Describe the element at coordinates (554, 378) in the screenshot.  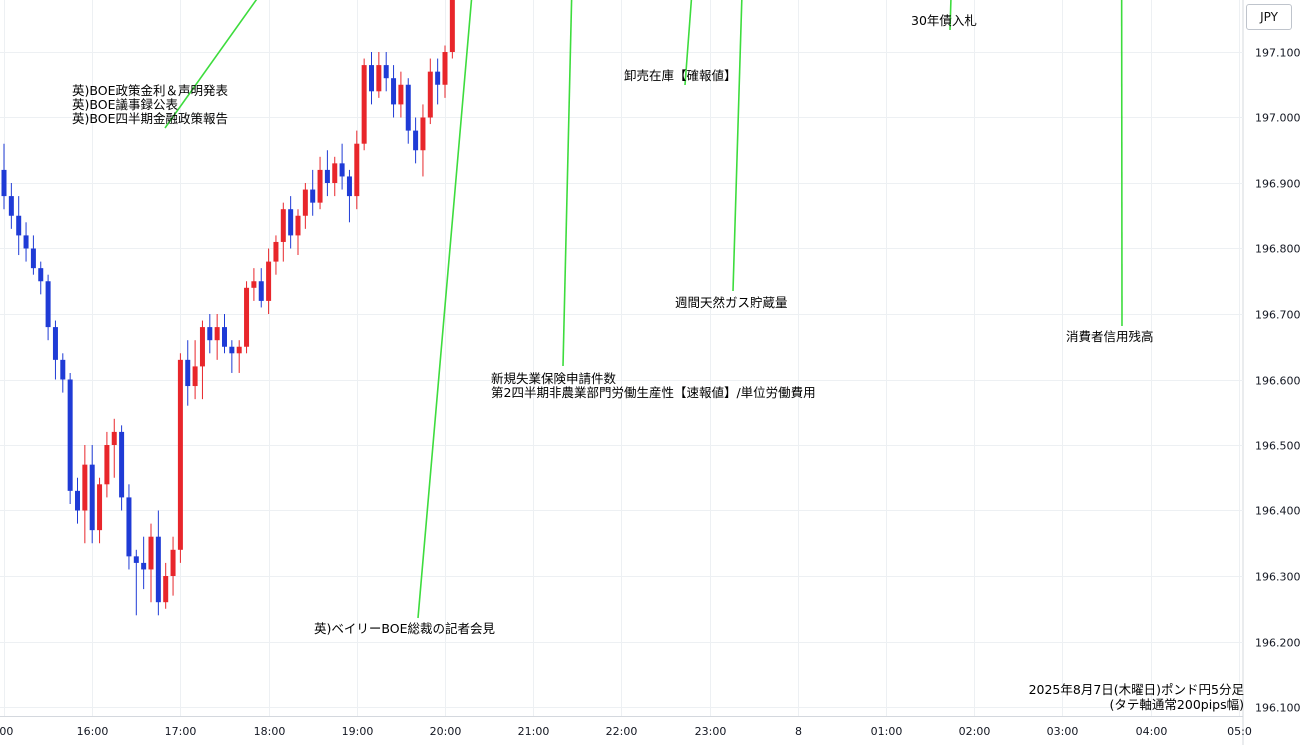
I see `annotation-jobless-line1: 新規失業保険申請件数` at that location.